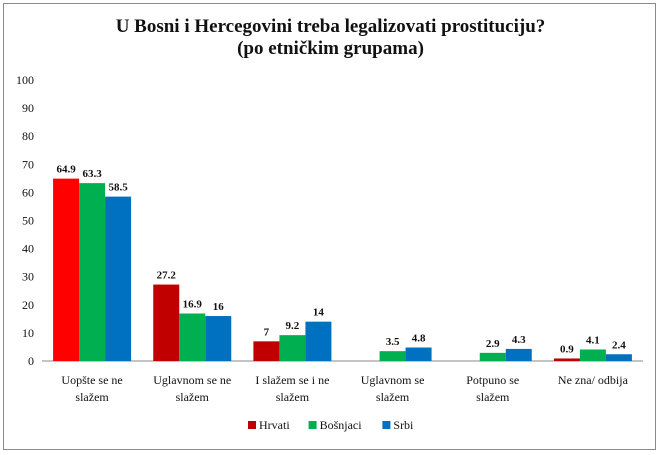 The width and height of the screenshot is (661, 455). Describe the element at coordinates (403, 425) in the screenshot. I see `legend-label: Srbi` at that location.